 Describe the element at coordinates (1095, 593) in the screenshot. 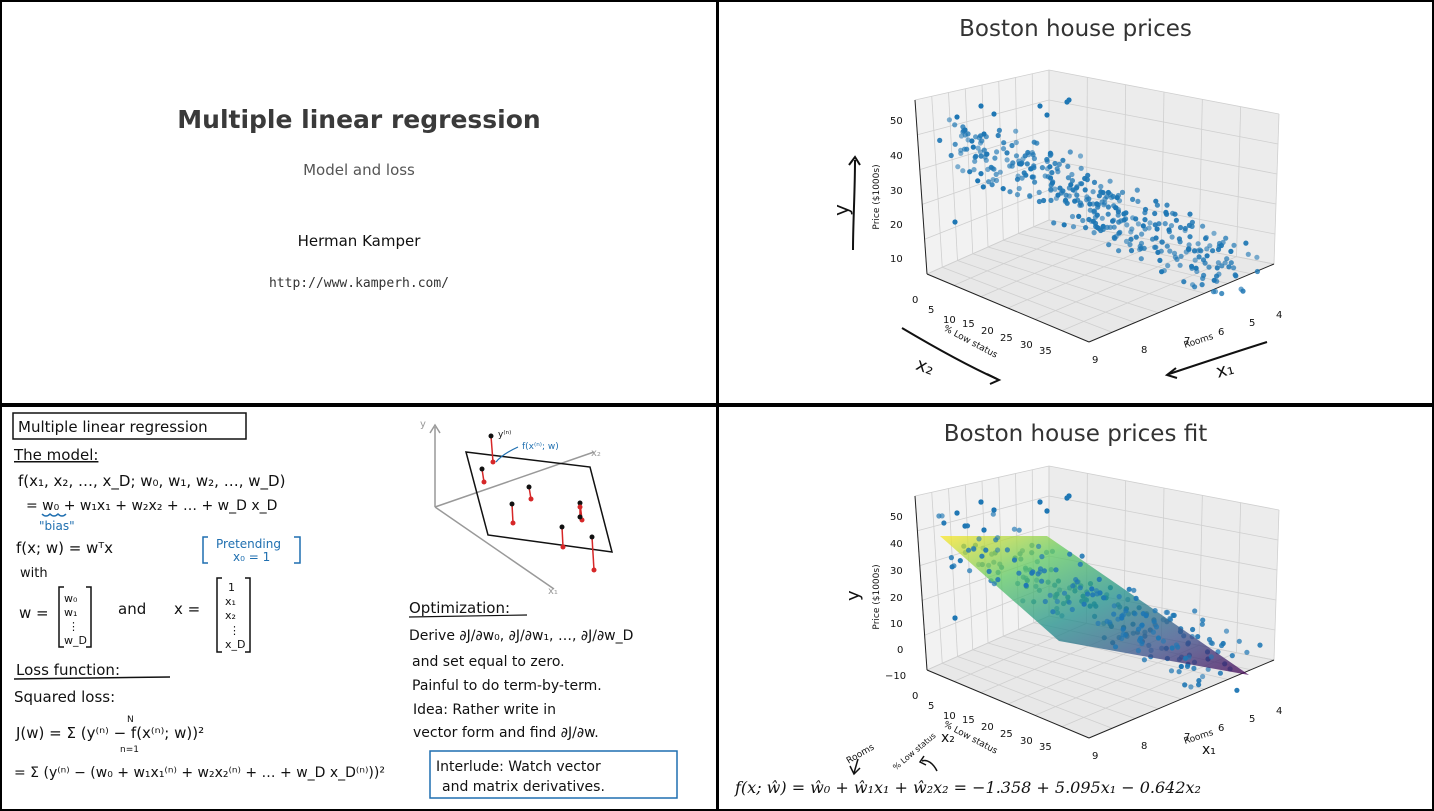

I see `scatter-points-front` at that location.